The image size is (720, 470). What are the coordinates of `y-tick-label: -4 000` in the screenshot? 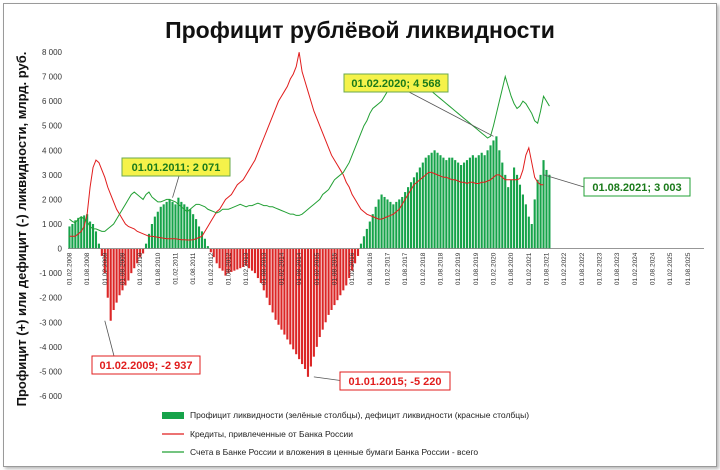 It's located at (50, 347).